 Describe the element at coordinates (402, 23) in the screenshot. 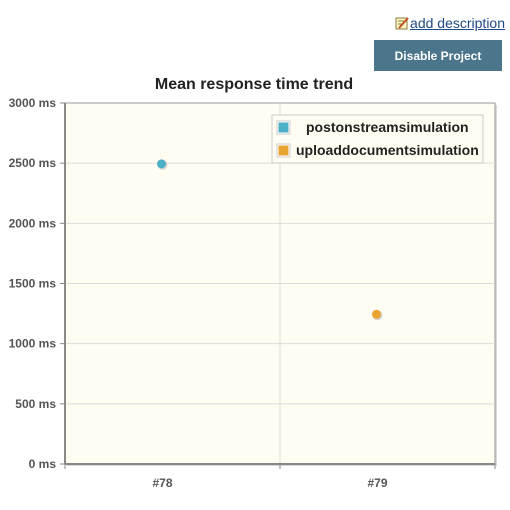

I see `edit-note-icon` at that location.